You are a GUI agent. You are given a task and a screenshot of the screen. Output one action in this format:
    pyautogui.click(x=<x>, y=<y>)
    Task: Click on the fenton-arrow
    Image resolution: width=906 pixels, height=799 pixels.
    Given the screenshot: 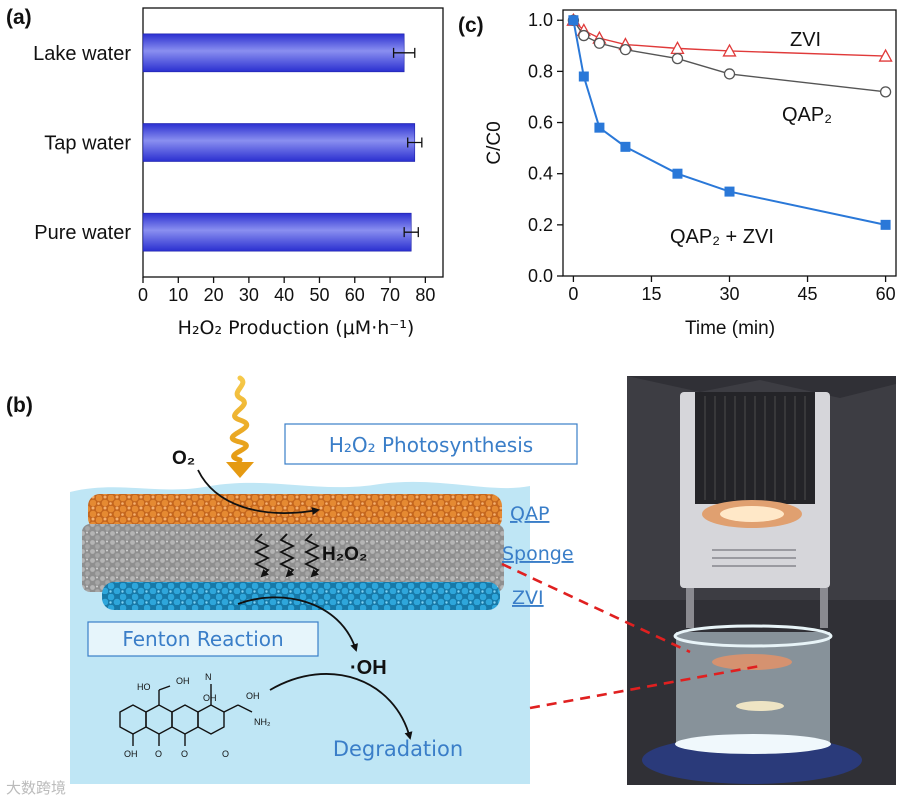 What is the action you would take?
    pyautogui.click(x=297, y=624)
    